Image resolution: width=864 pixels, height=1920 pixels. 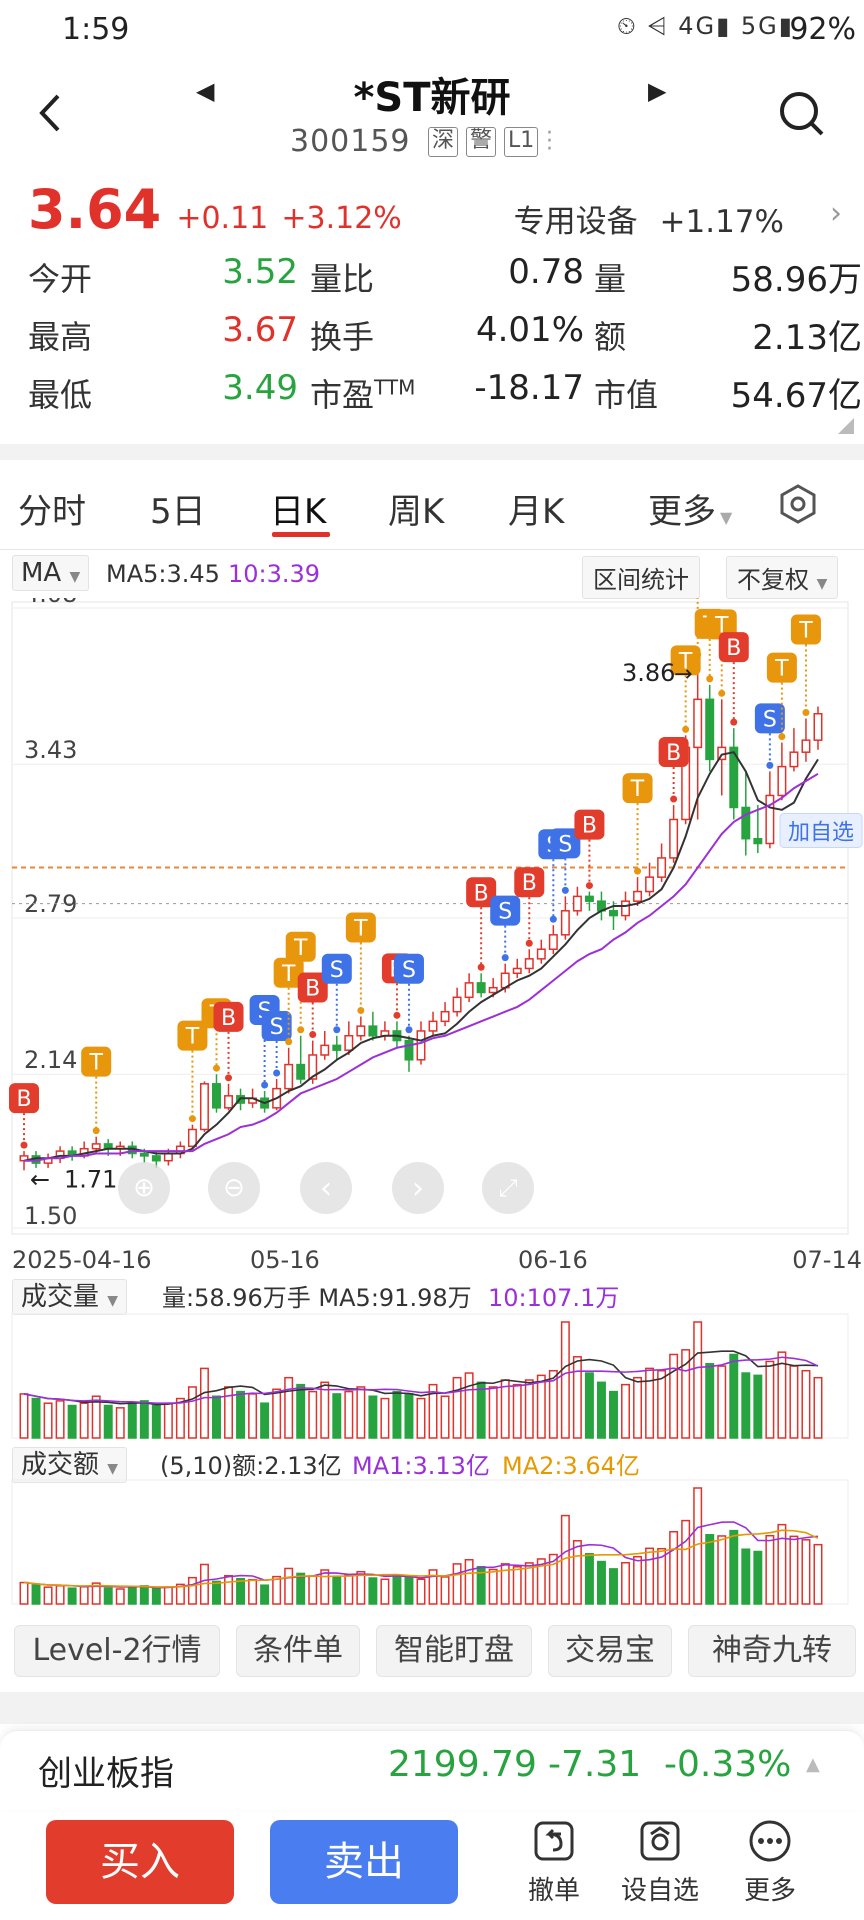 What do you see at coordinates (657, 91) in the screenshot?
I see `next-stock-icon: ▶` at bounding box center [657, 91].